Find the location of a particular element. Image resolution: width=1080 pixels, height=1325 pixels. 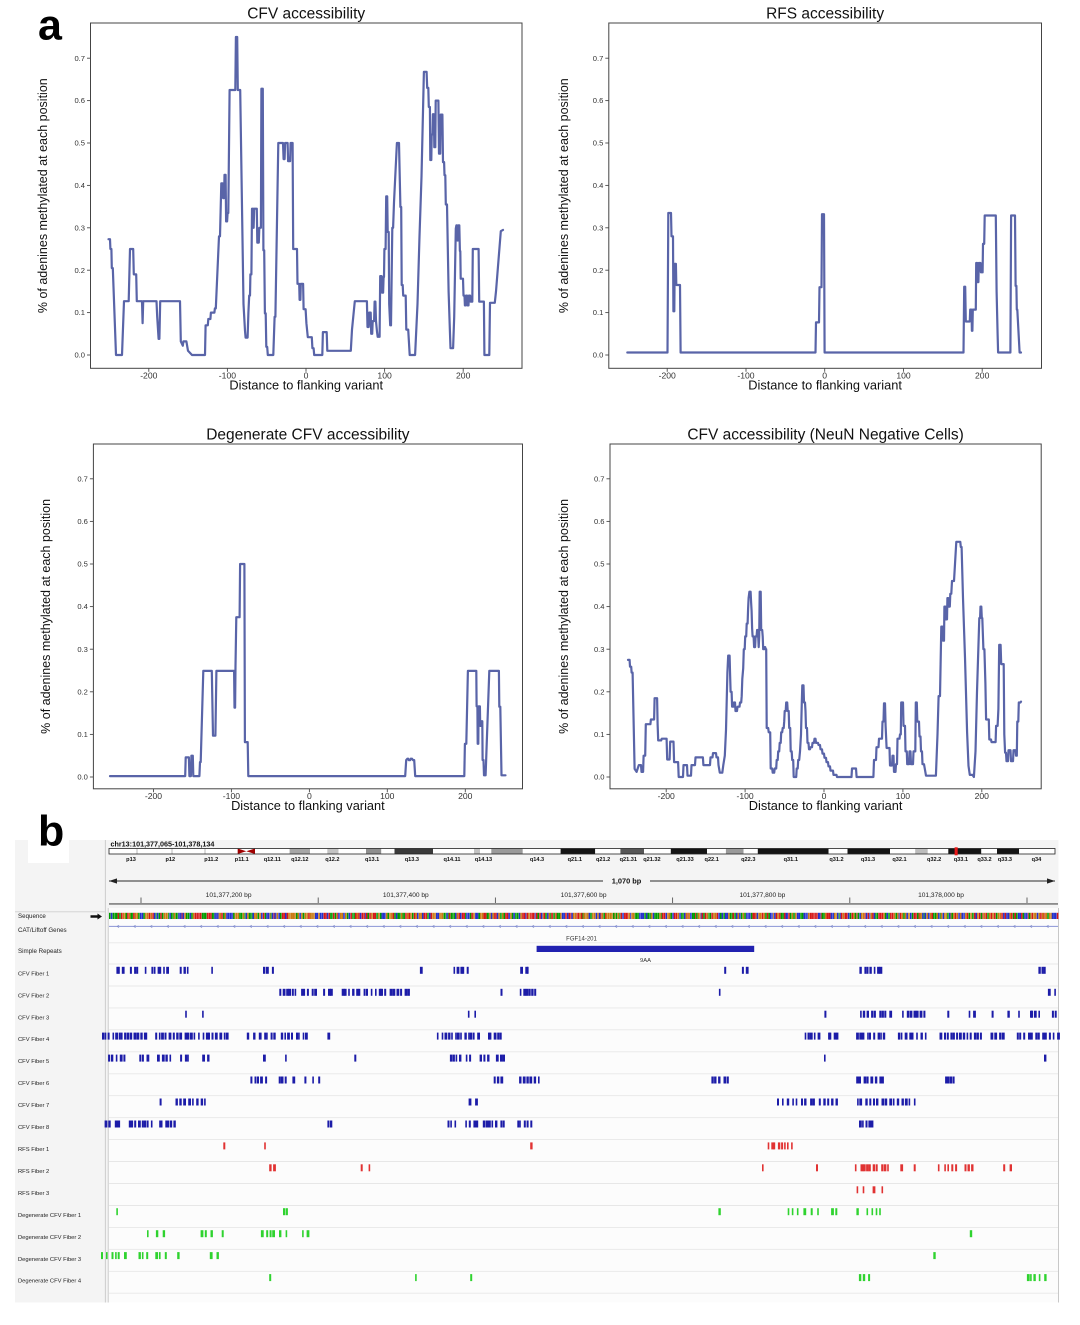

svg-text: p11.1 is located at coordinates (242, 860).